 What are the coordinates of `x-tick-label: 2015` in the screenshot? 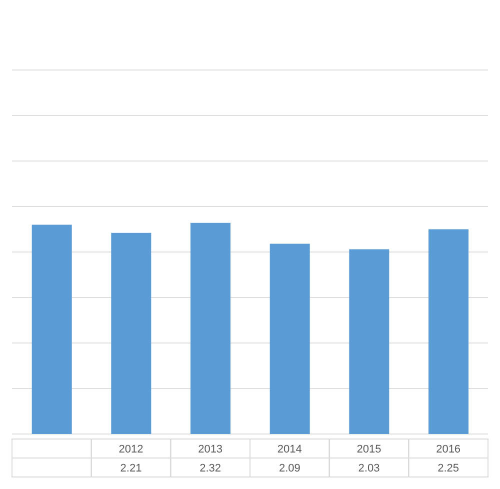 It's located at (369, 449).